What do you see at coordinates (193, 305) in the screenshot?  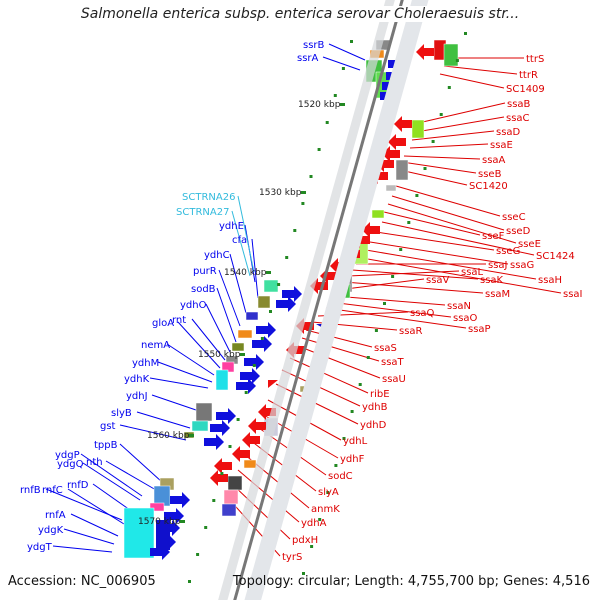 I see `gene-label-ydhO: ydhO` at bounding box center [193, 305].